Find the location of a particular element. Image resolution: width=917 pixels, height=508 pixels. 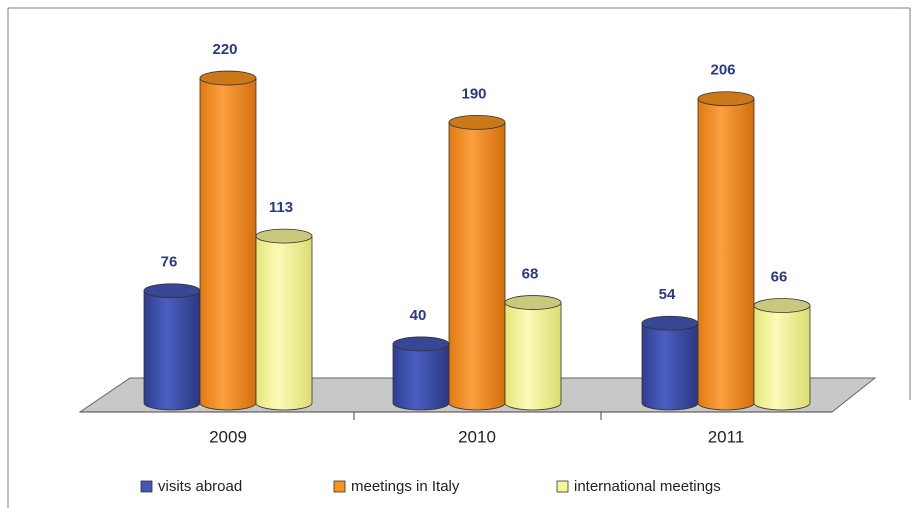

data-label: 220 is located at coordinates (224, 49).